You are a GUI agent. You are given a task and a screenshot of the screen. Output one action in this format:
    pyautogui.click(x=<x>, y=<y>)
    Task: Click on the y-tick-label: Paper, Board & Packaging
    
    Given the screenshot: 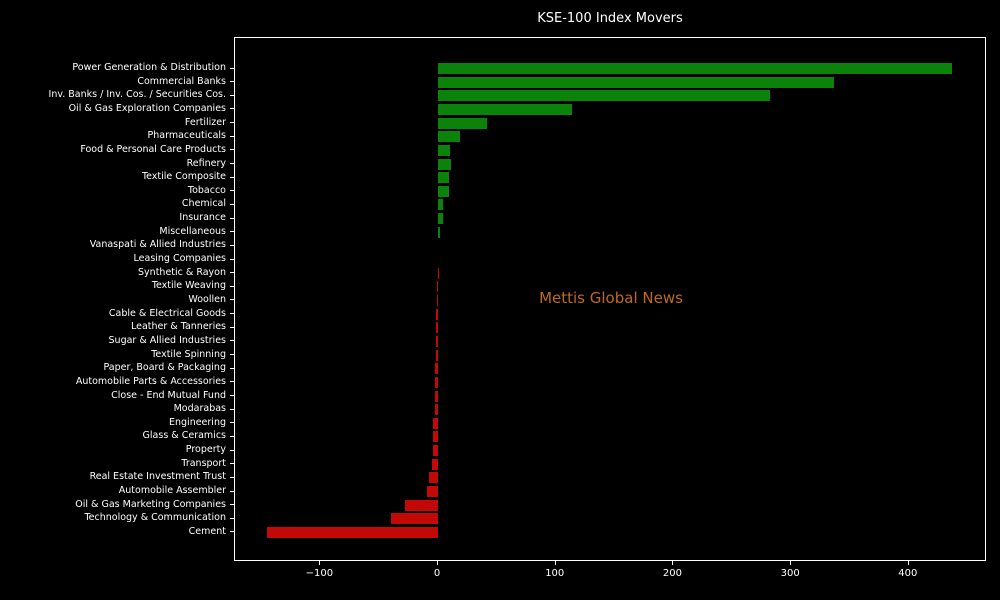 What is the action you would take?
    pyautogui.click(x=164, y=368)
    